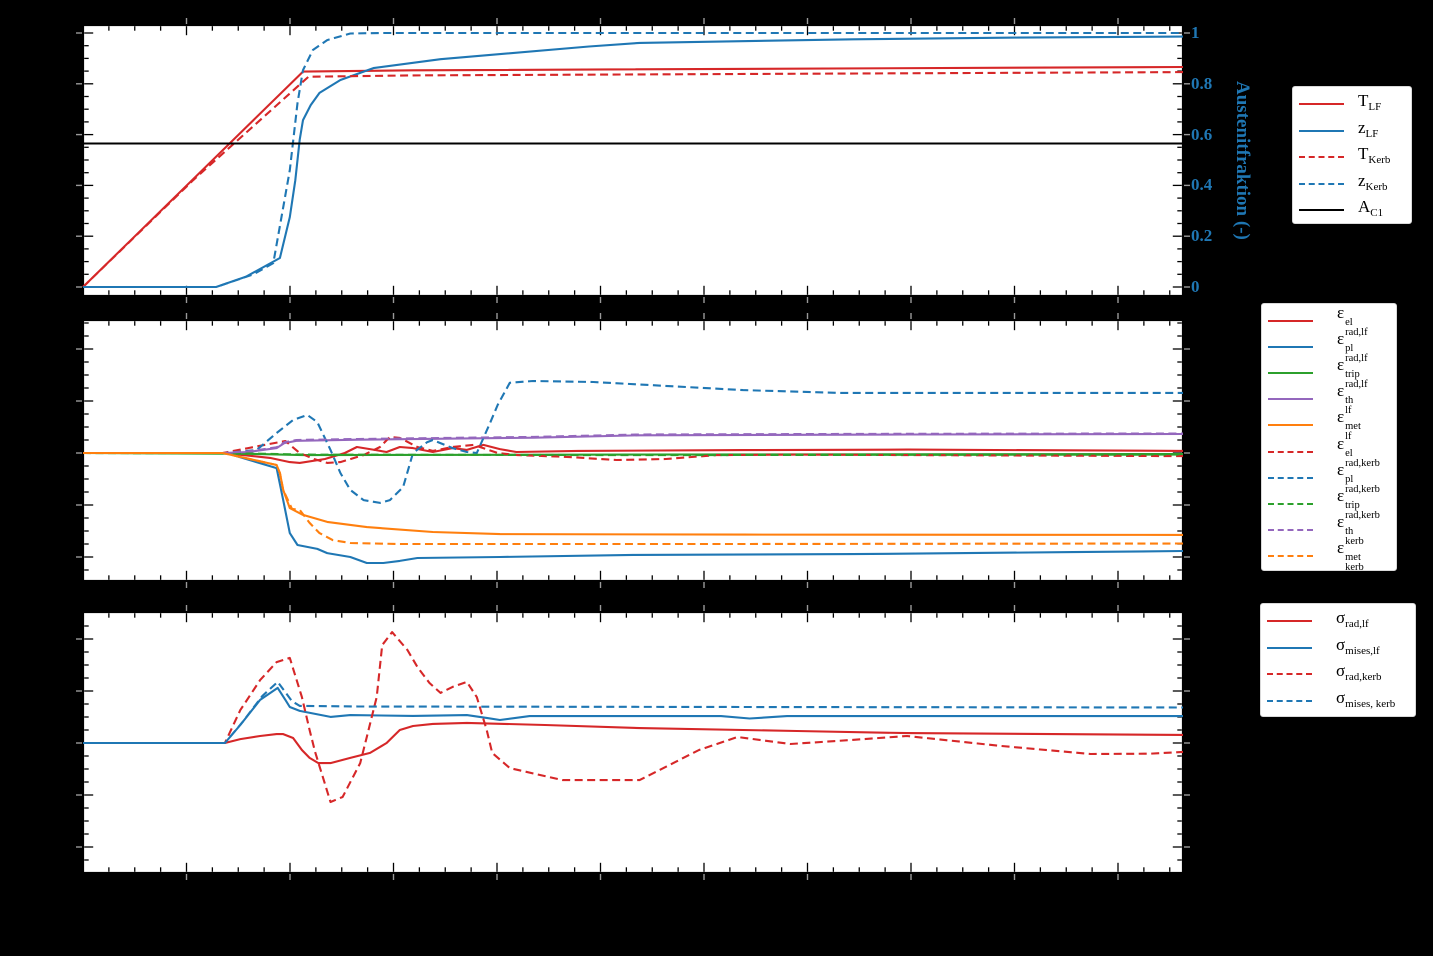 This screenshot has height=956, width=1433. Describe the element at coordinates (1202, 185) in the screenshot. I see `right-axis-tick-label: 0.4` at that location.